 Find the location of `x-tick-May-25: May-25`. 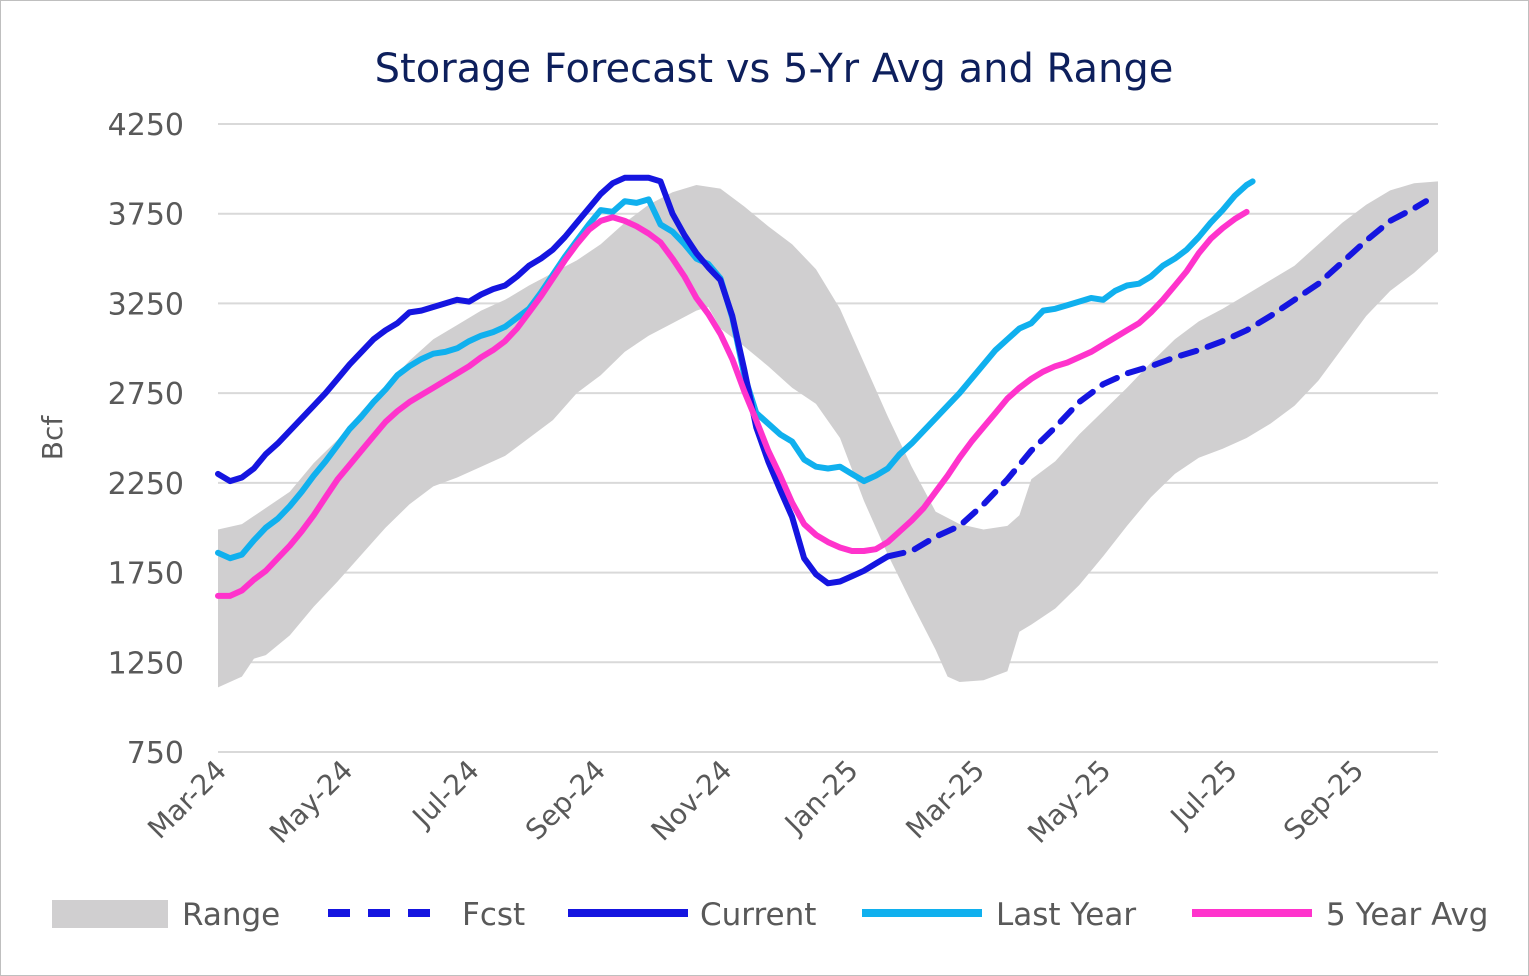

x-tick-May-25: May-25 is located at coordinates (1069, 802).